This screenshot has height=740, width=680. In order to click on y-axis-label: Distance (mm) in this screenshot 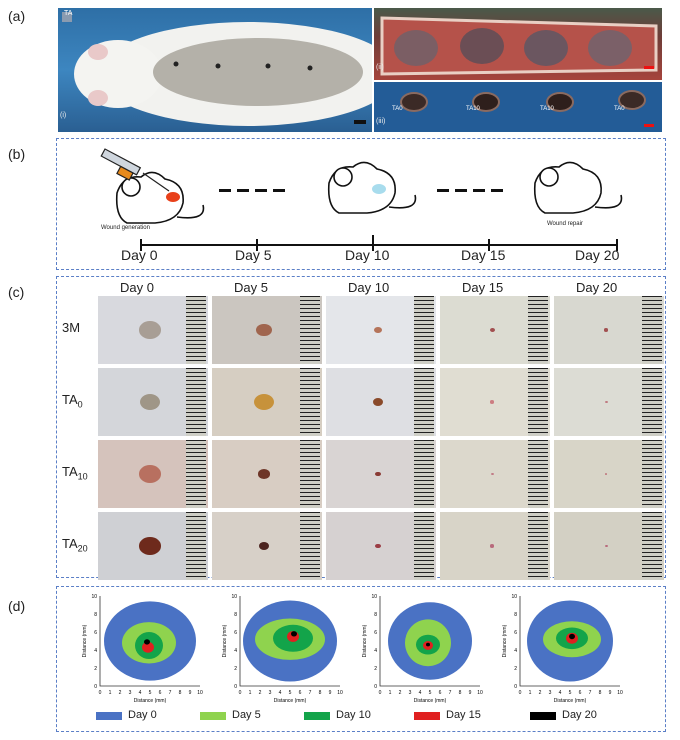, I will do `click(85, 640)`.